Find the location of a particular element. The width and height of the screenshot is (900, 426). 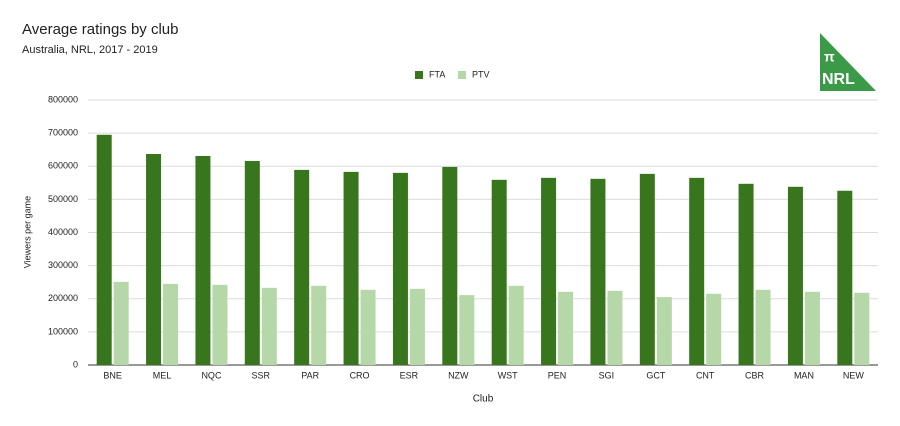

y-tick-label: 200000 is located at coordinates (63, 298).